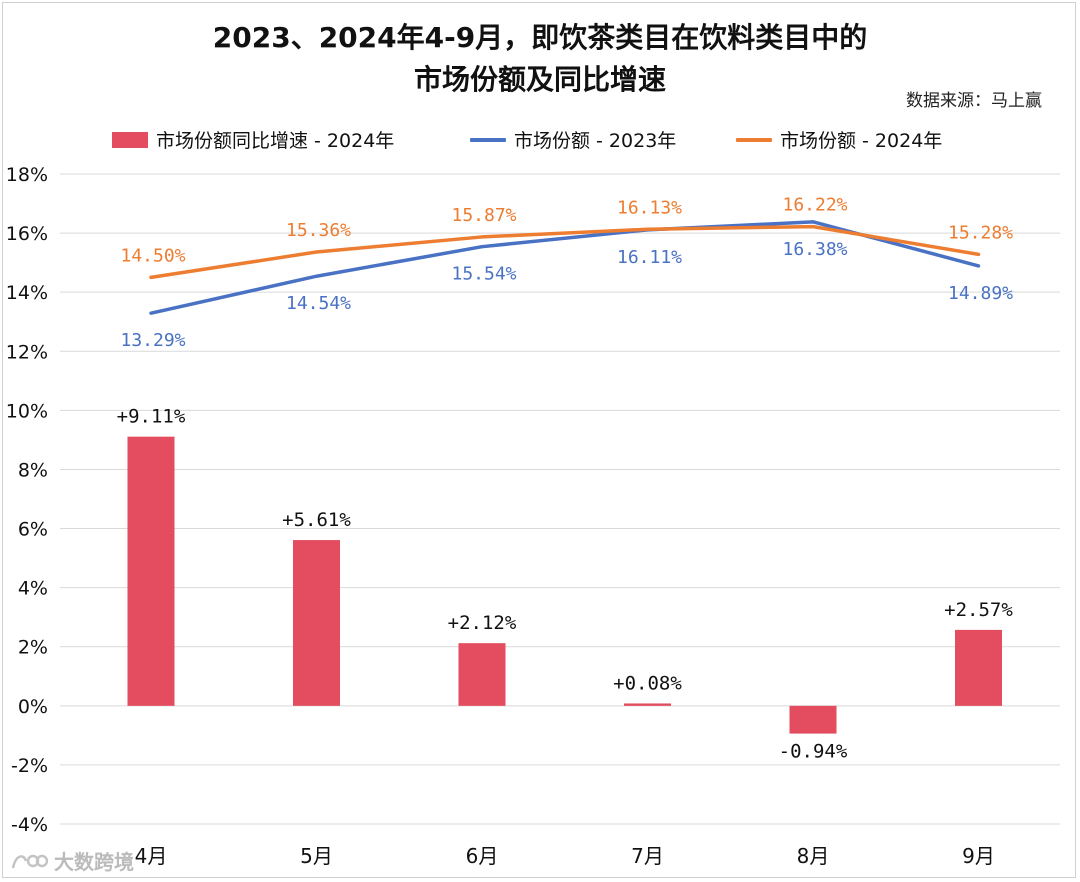 This screenshot has width=1080, height=882. Describe the element at coordinates (27, 293) in the screenshot. I see `y-tick-label: 14%` at that location.